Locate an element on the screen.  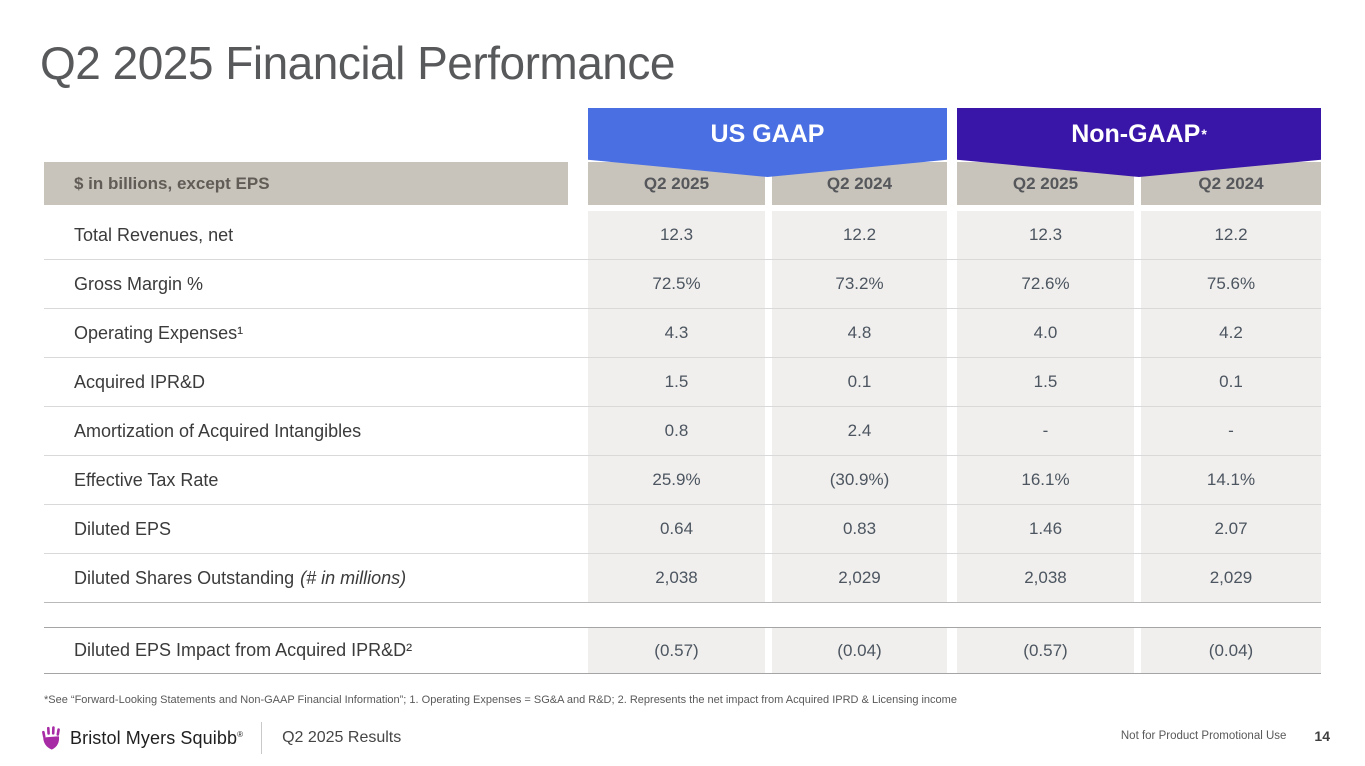
cell-value: 0.64 is located at coordinates (676, 529).